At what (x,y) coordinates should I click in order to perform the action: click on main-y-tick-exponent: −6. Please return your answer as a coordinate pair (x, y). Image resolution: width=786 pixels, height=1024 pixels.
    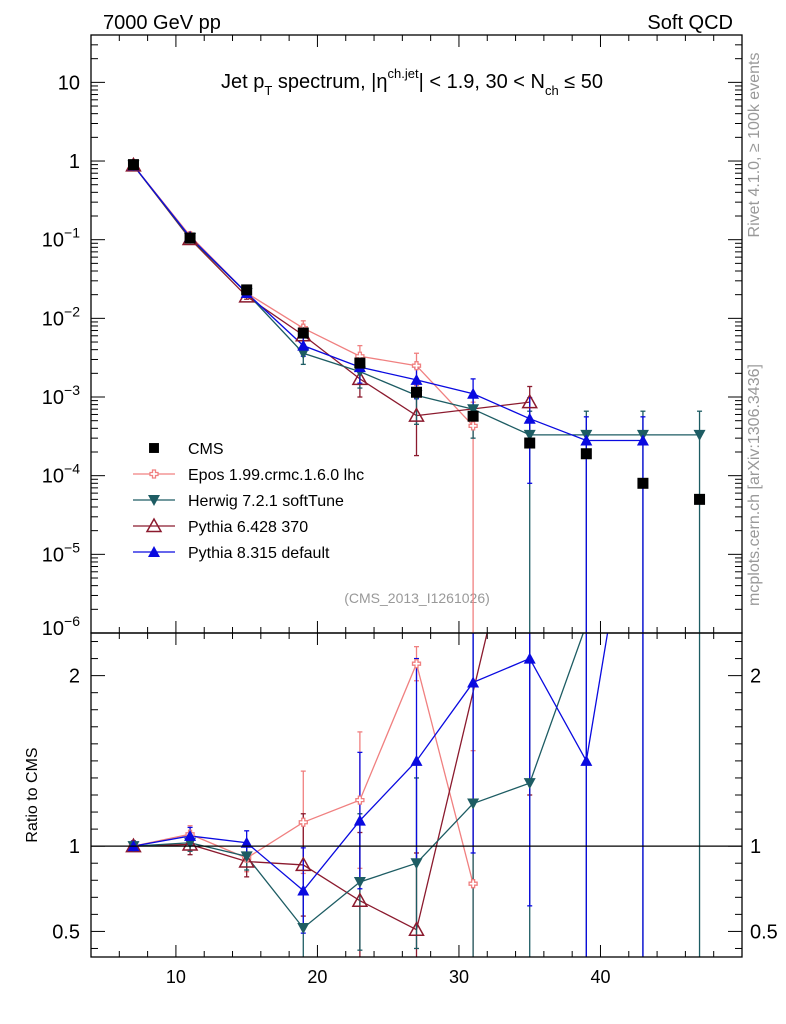
    Looking at the image, I should click on (72, 621).